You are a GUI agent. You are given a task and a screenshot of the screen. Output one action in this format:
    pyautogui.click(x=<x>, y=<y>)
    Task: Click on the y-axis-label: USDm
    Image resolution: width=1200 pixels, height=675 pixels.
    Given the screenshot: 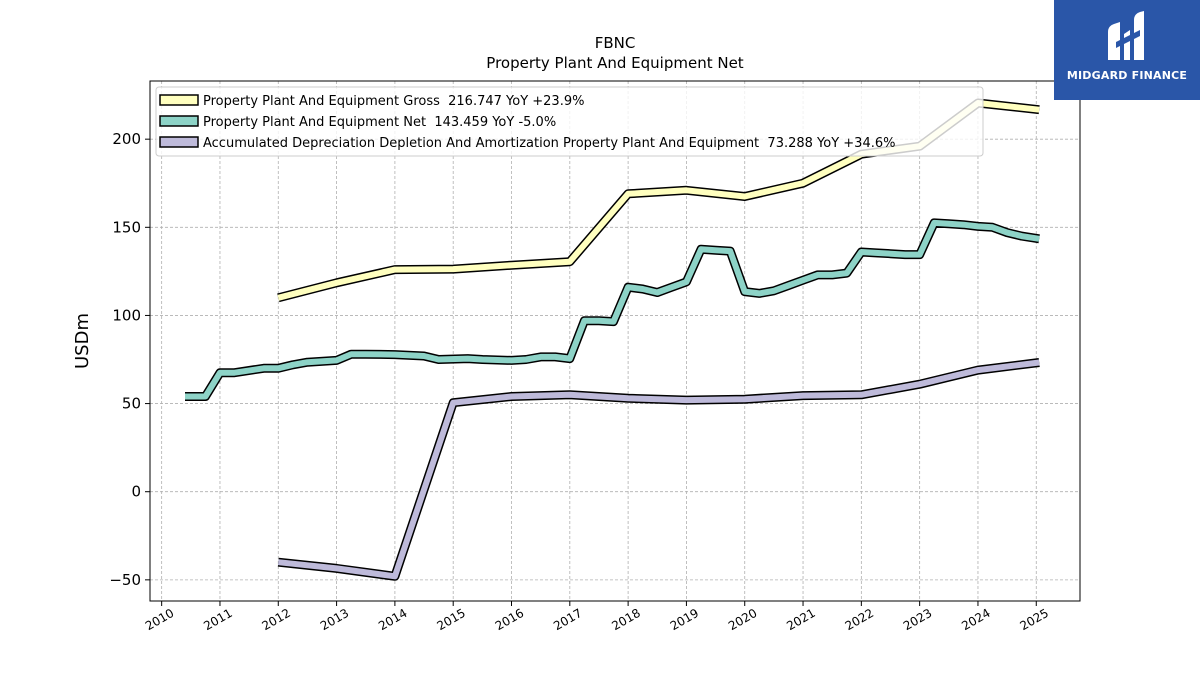 What is the action you would take?
    pyautogui.click(x=82, y=341)
    